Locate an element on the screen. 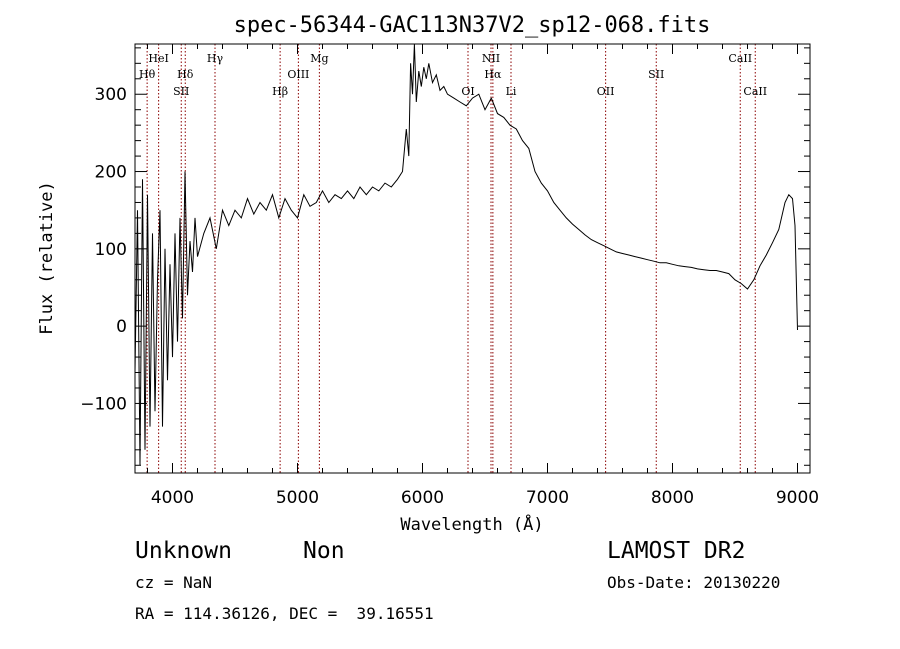 This screenshot has height=649, width=900. spectral-line-label: OII is located at coordinates (606, 91).